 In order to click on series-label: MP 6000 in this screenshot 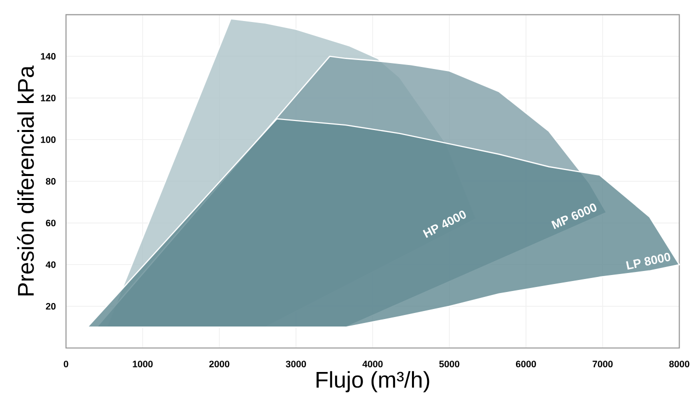, I will do `click(573, 217)`.